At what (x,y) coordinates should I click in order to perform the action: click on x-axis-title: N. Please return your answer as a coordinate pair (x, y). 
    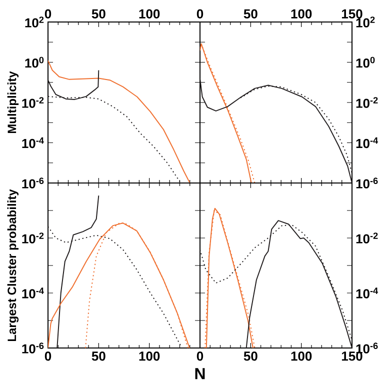
    Looking at the image, I should click on (200, 374).